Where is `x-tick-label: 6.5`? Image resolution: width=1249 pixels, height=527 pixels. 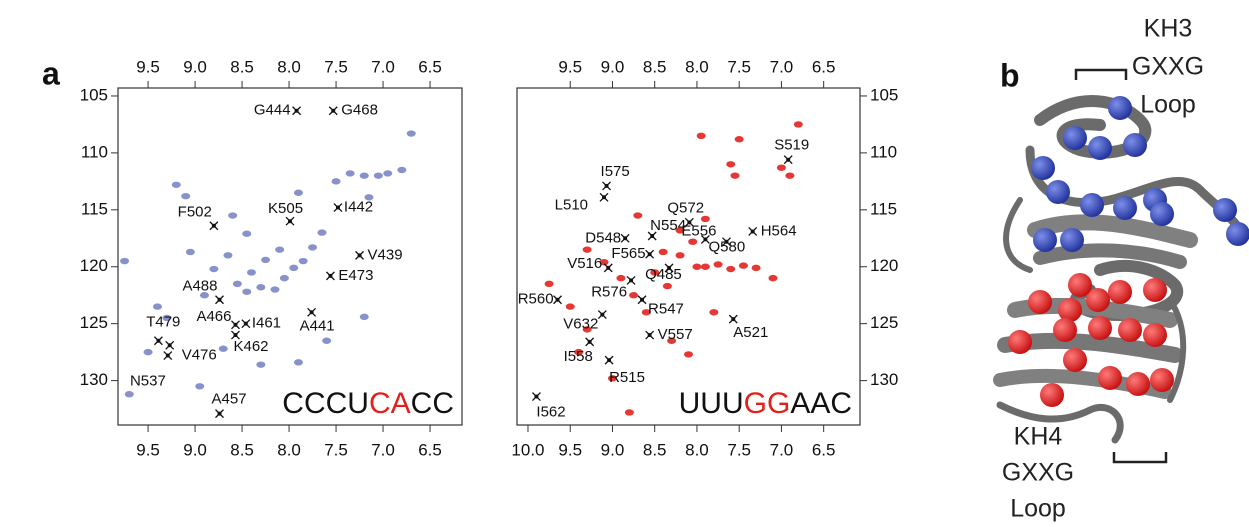
x-tick-label: 6.5 is located at coordinates (430, 66).